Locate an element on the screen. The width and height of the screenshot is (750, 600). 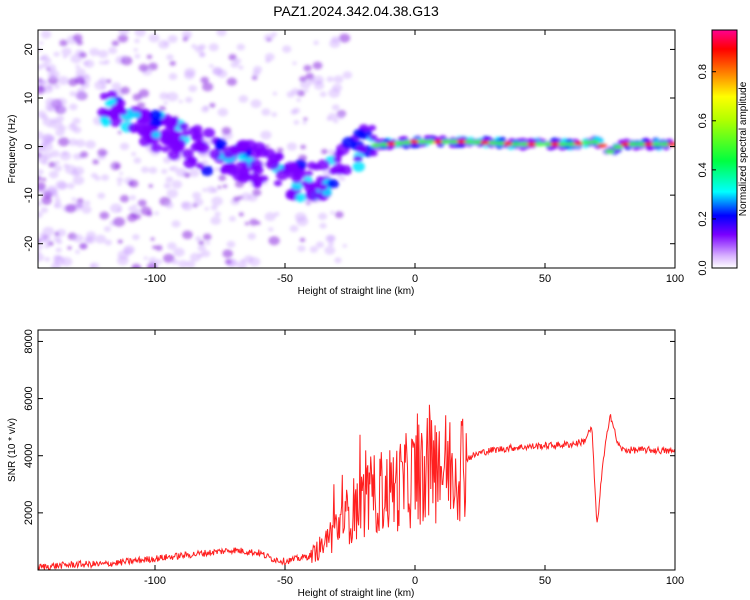
chart-title: PAZ1.2024.342.04.38.G13 is located at coordinates (356, 11).